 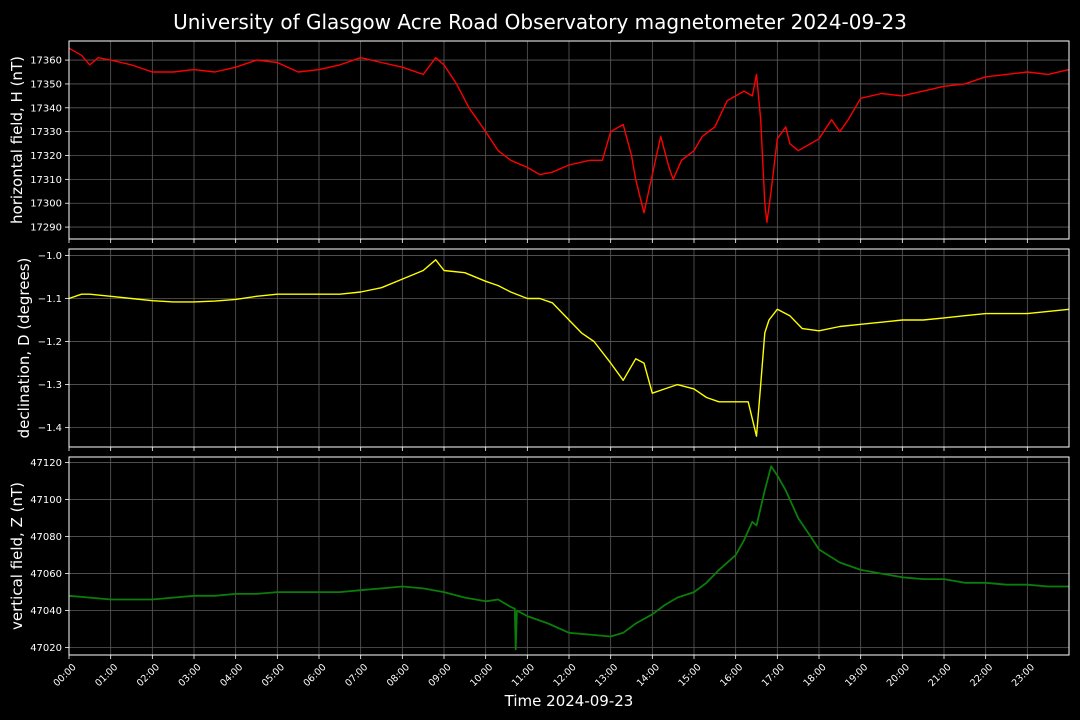 I want to click on x-axis-label: Time 2024-09-23, so click(x=569, y=701).